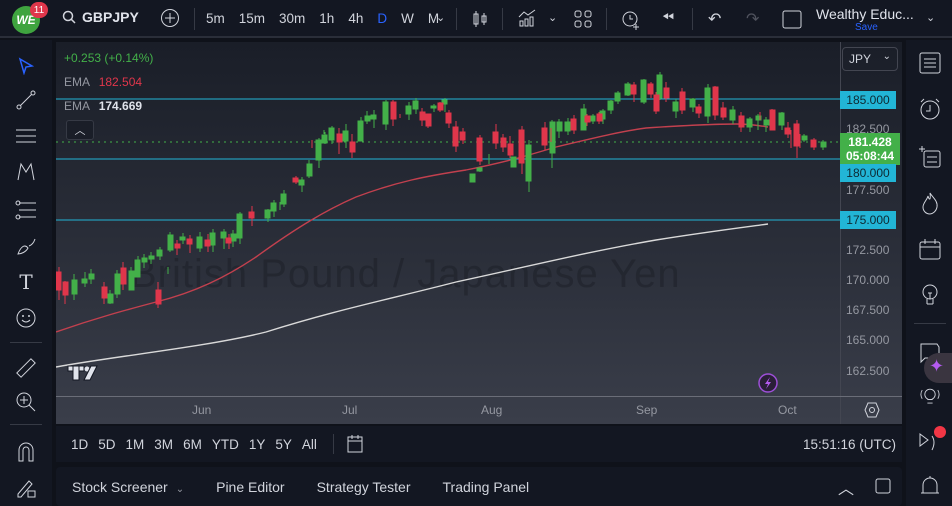  I want to click on range-all: All, so click(309, 444).